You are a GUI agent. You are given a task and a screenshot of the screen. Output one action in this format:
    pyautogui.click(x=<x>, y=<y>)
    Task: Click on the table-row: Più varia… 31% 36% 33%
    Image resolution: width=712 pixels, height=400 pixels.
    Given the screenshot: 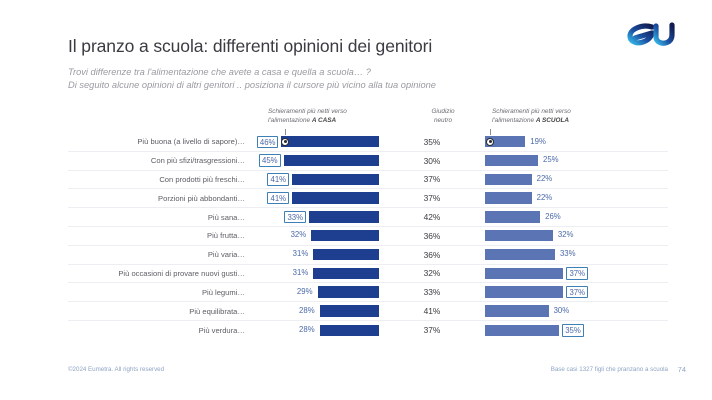 What is the action you would take?
    pyautogui.click(x=368, y=255)
    